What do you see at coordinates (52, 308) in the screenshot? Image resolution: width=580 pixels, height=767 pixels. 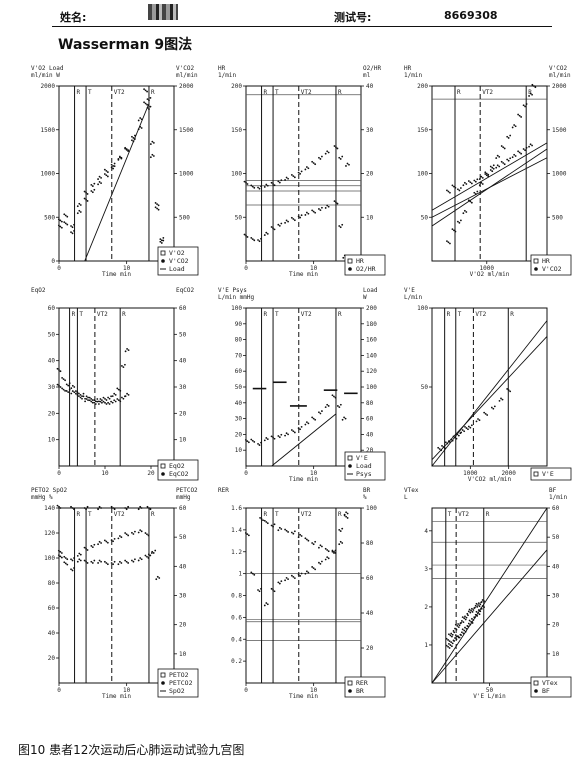 I see `y-tick-label: 60` at bounding box center [52, 308].